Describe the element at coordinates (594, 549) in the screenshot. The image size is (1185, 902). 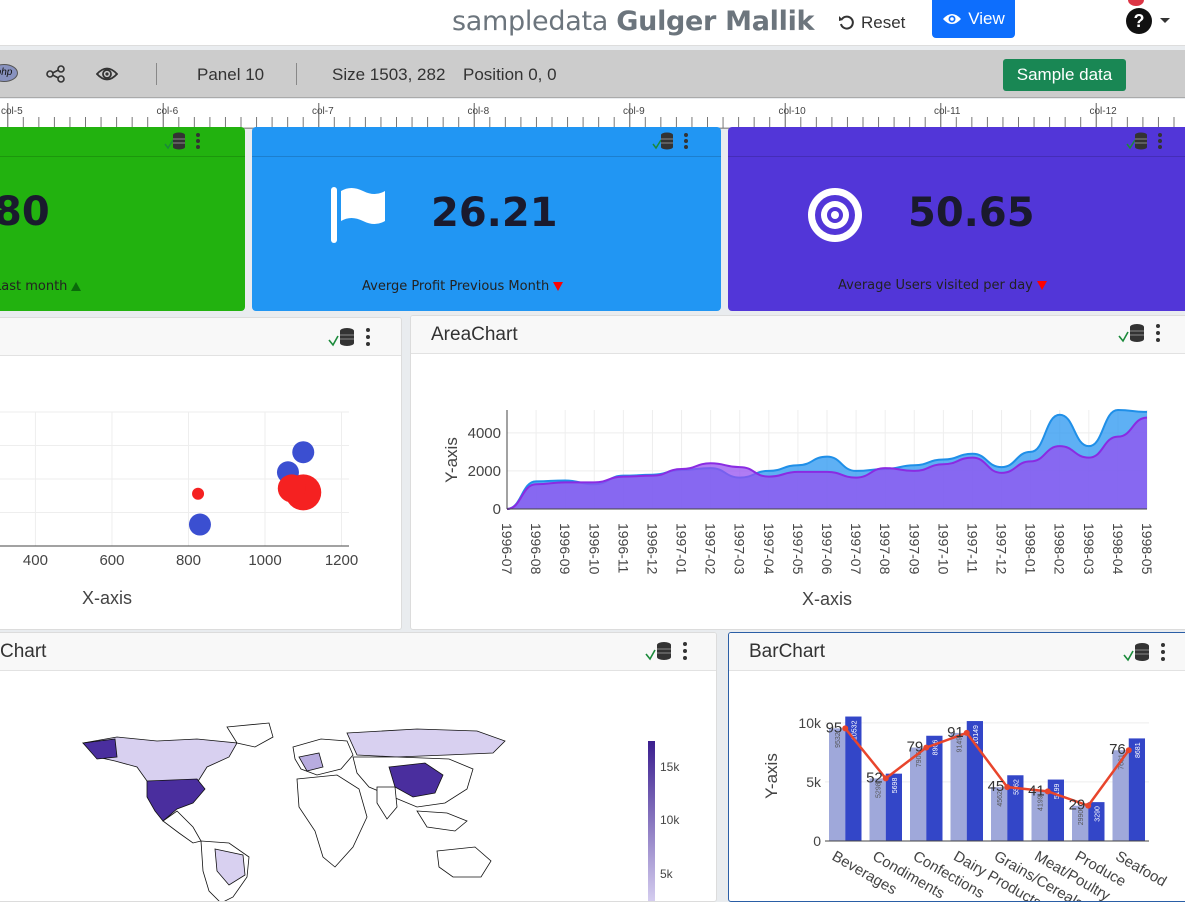
I see `x-tick-label: 1996-10` at that location.